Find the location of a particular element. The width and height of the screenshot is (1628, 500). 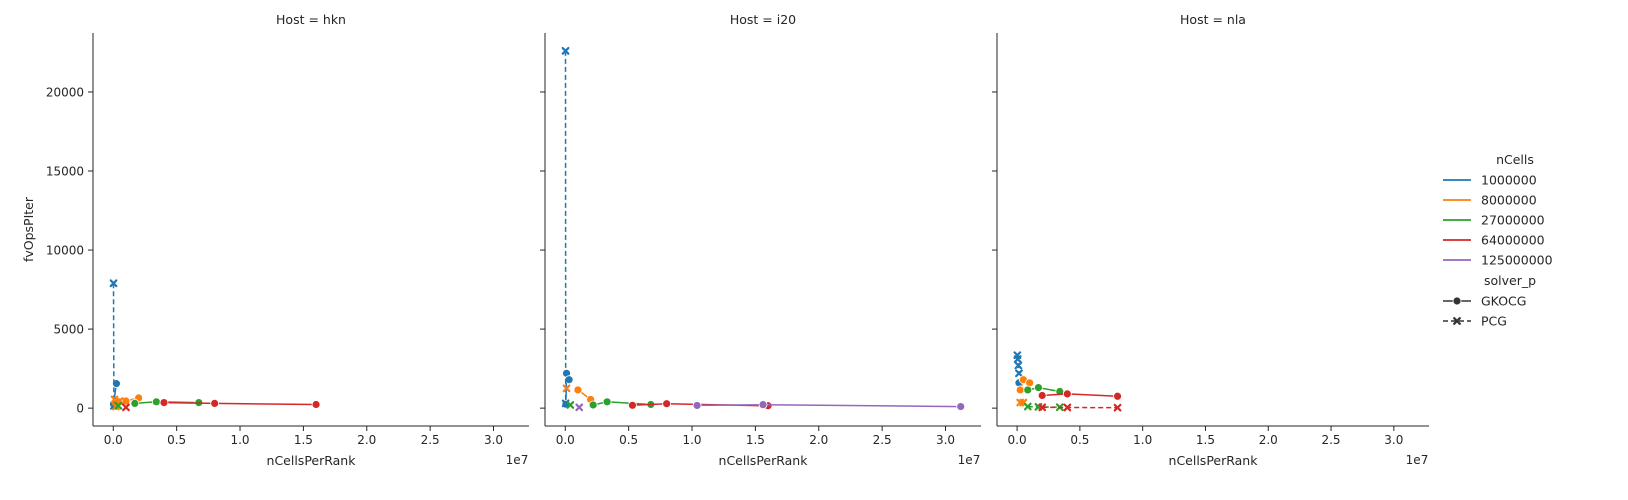

y-tick-label: 5000 is located at coordinates (68, 330).